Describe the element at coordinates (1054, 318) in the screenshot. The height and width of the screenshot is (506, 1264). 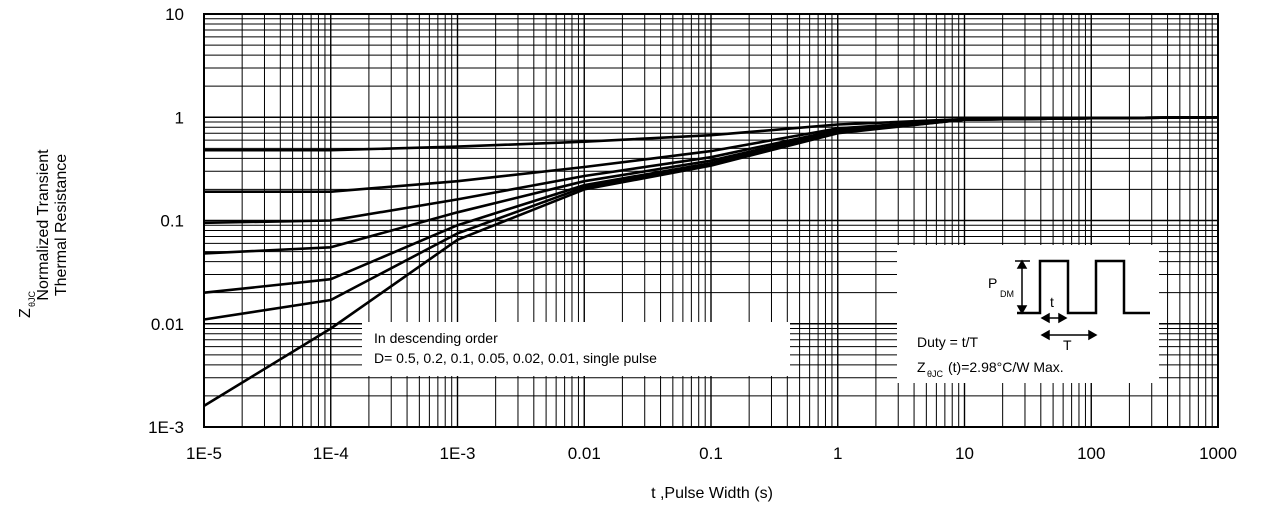
I see `t-arrow` at that location.